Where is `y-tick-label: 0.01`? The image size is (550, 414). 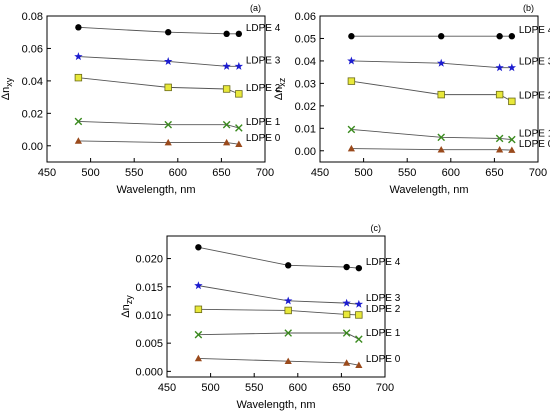
y-tick-label: 0.01 is located at coordinates (305, 129).